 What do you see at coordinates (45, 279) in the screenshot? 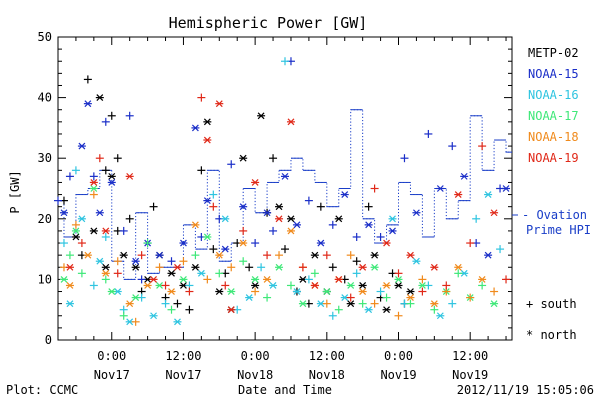
I see `y-tick-label: 10` at bounding box center [45, 279].